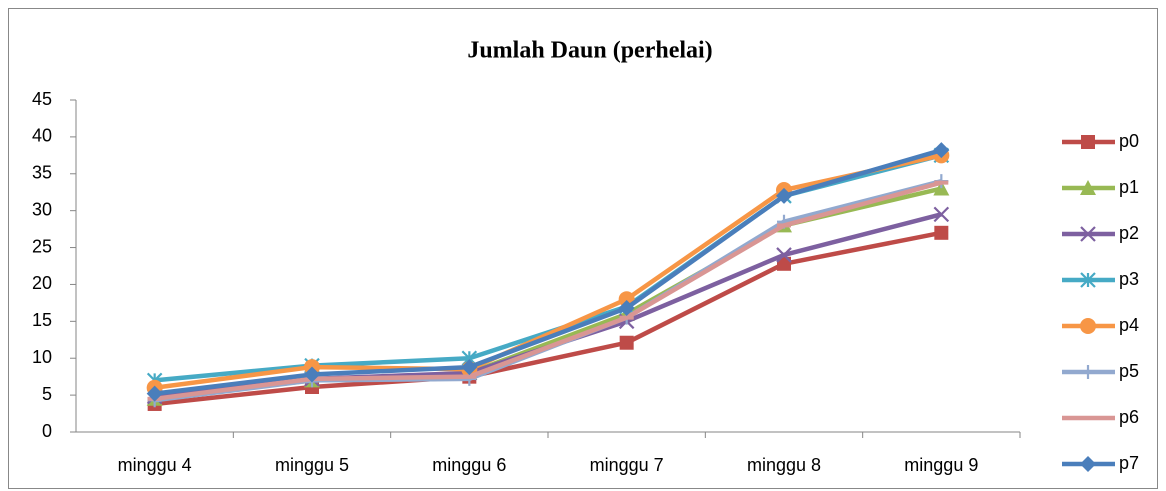 The height and width of the screenshot is (491, 1166). Describe the element at coordinates (941, 465) in the screenshot. I see `x-tick-label: minggu 9` at that location.